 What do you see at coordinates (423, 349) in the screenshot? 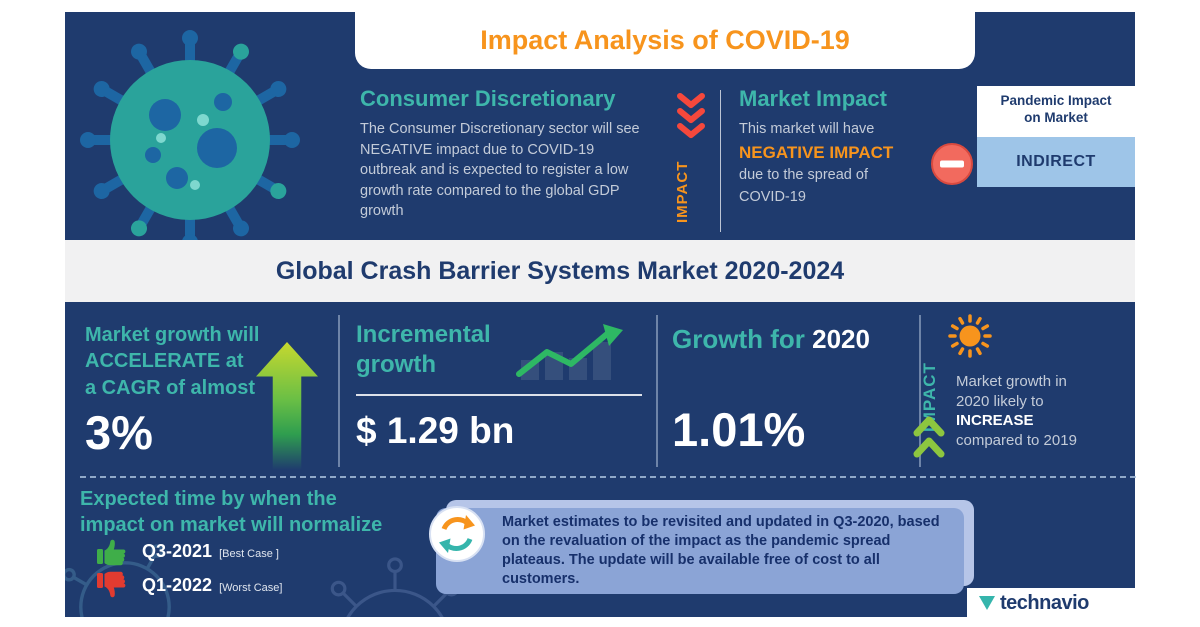
I see `incremental-growth-label: Incremental growth` at bounding box center [423, 349].